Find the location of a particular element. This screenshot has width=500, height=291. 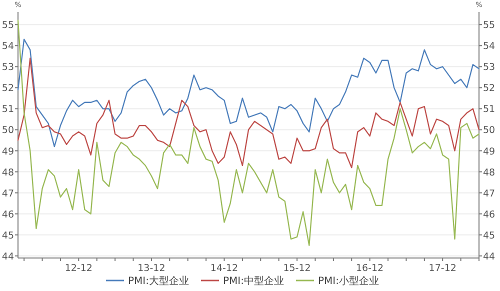

y-tick-label: 46 is located at coordinates (8, 214).